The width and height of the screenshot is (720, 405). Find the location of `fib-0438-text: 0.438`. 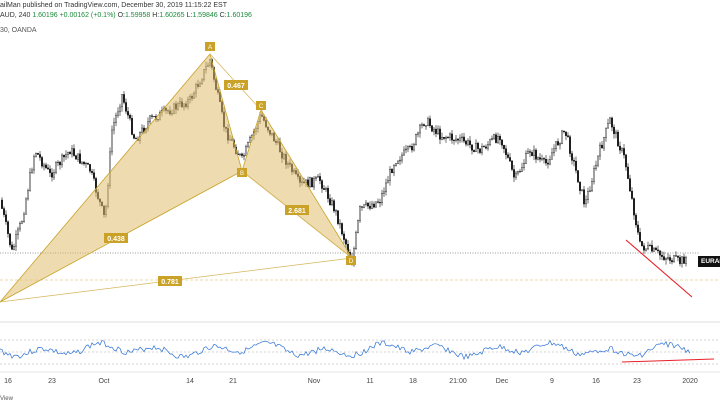

fib-0438-text: 0.438 is located at coordinates (116, 239).